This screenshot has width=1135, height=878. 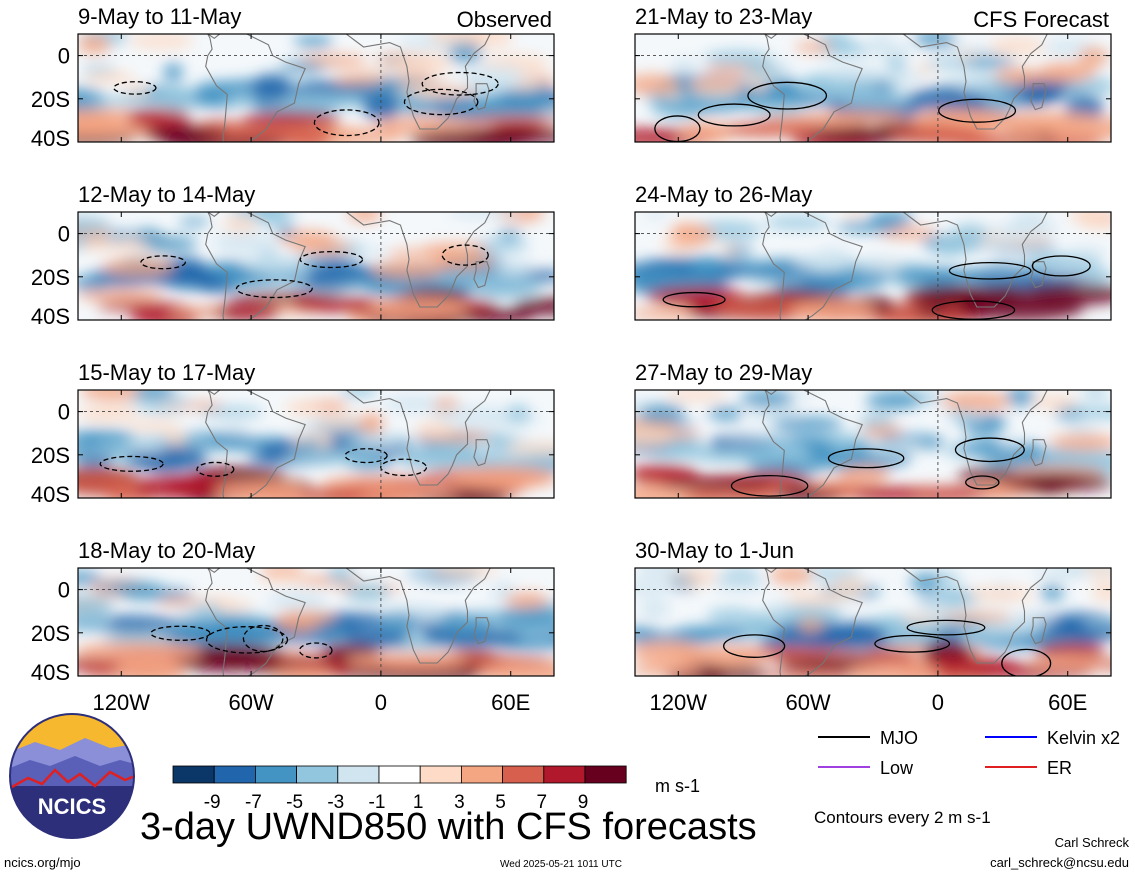 What do you see at coordinates (899, 738) in the screenshot?
I see `legend-label: MJO` at bounding box center [899, 738].